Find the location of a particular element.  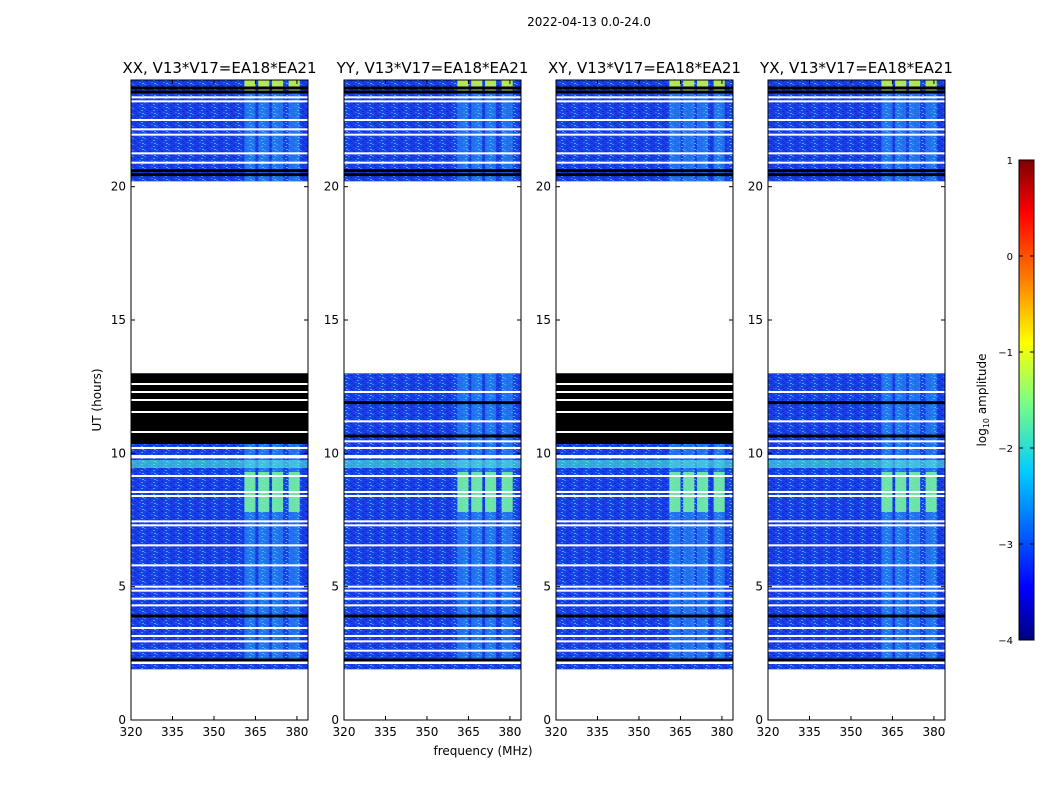

x-tick-label: 320 is located at coordinates (556, 732).